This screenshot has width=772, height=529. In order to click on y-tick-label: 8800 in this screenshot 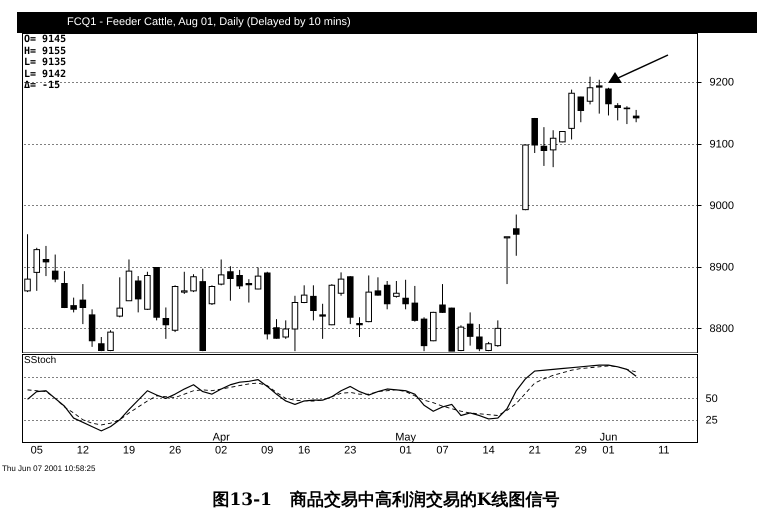, I will do `click(722, 328)`.